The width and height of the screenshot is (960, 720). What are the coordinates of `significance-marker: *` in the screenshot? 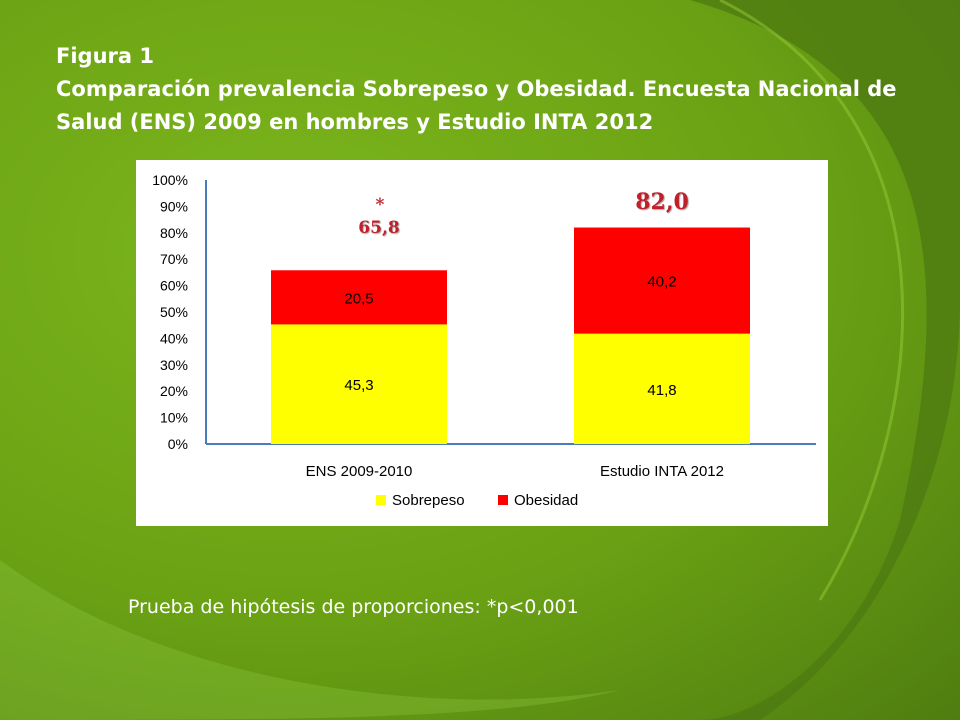 It's located at (380, 205).